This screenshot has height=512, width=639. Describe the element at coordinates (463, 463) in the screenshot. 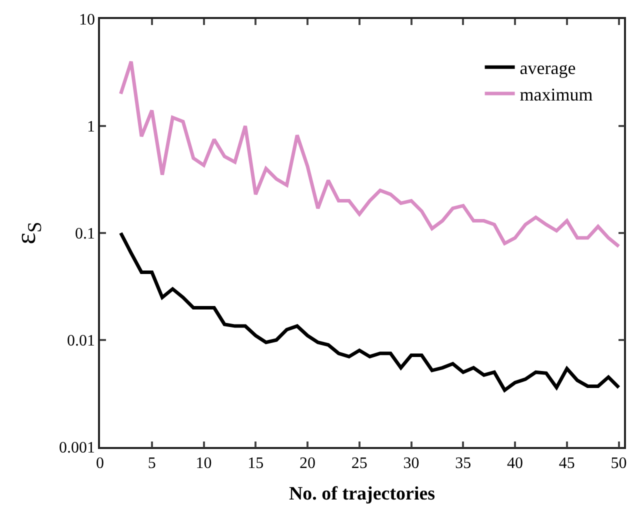

I see `x-tick-label: 35` at that location.